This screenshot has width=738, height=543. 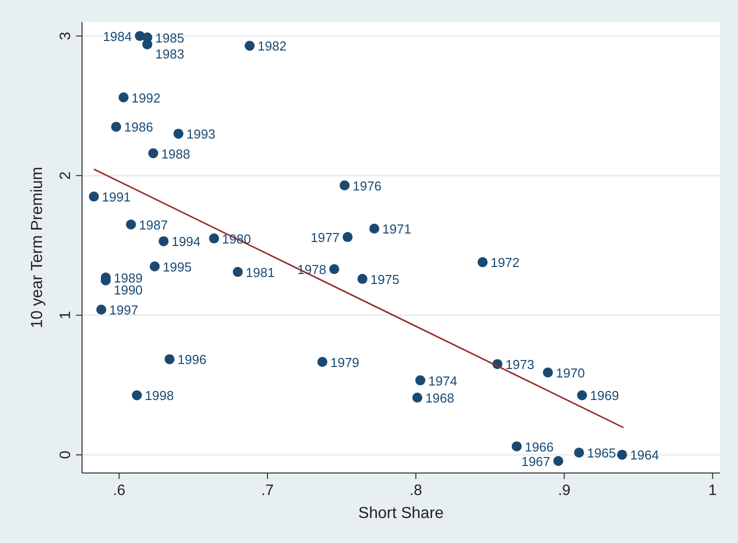 What do you see at coordinates (535, 461) in the screenshot?
I see `annotation: 1967` at bounding box center [535, 461].